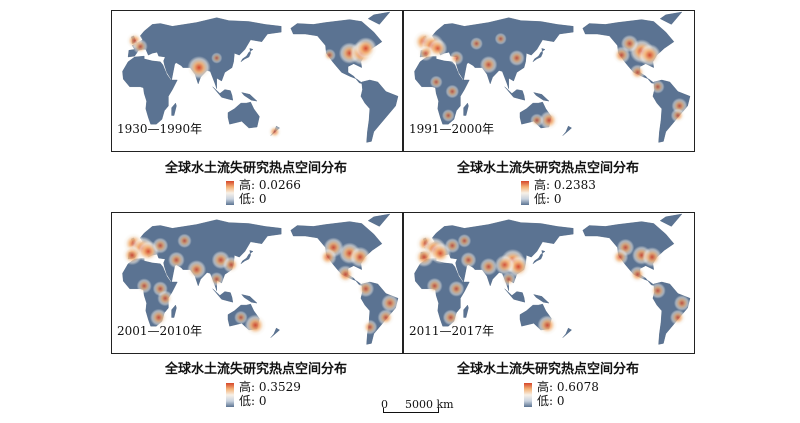 This screenshot has width=800, height=423. Describe the element at coordinates (270, 387) in the screenshot. I see `legend-high: 高: 0.3529` at that location.